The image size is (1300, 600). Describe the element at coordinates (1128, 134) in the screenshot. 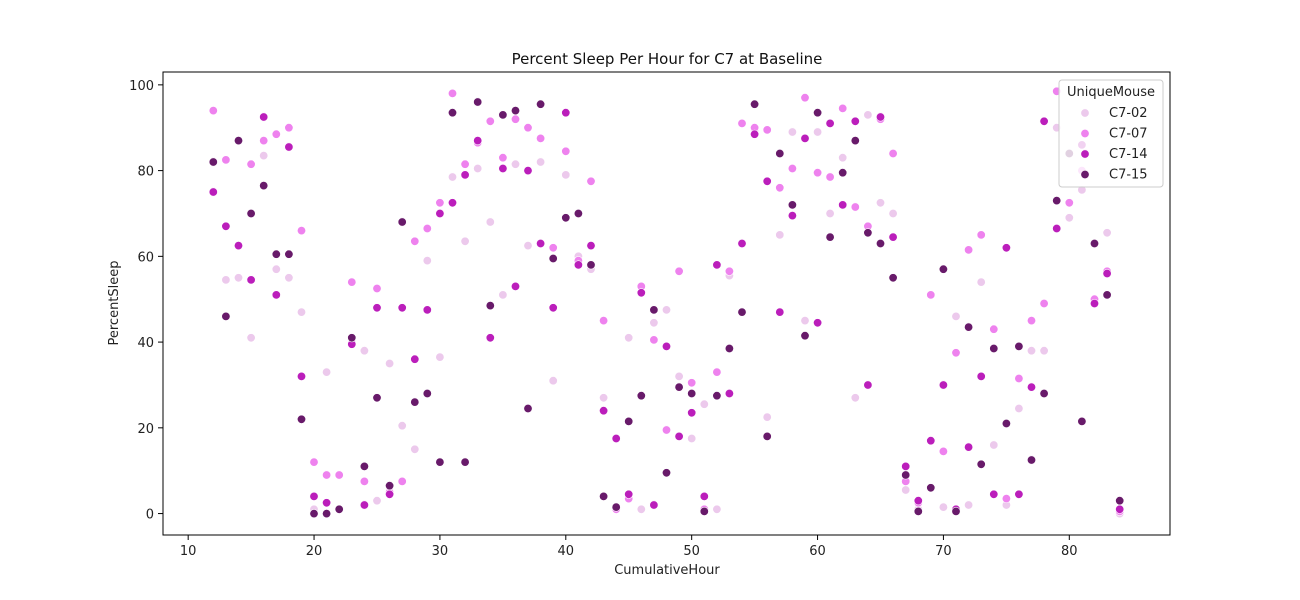

I see `legend-entry: C7-07` at that location.